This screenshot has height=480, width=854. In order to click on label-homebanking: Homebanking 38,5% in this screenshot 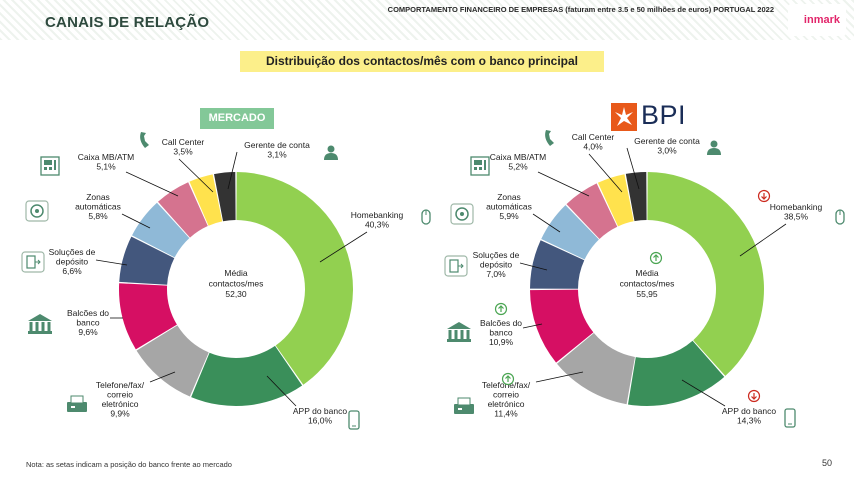, I will do `click(796, 212)`.